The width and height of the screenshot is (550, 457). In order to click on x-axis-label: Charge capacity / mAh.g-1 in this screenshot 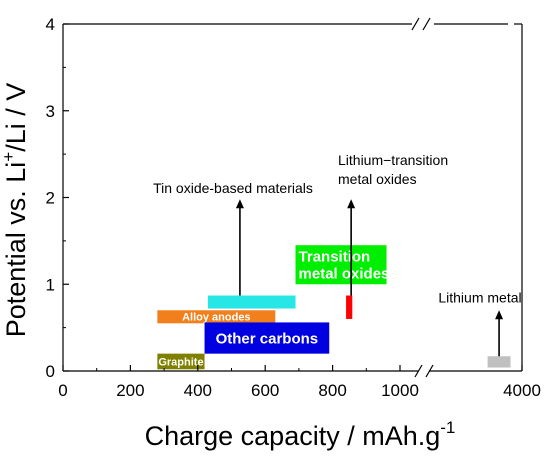, I will do `click(300, 434)`.